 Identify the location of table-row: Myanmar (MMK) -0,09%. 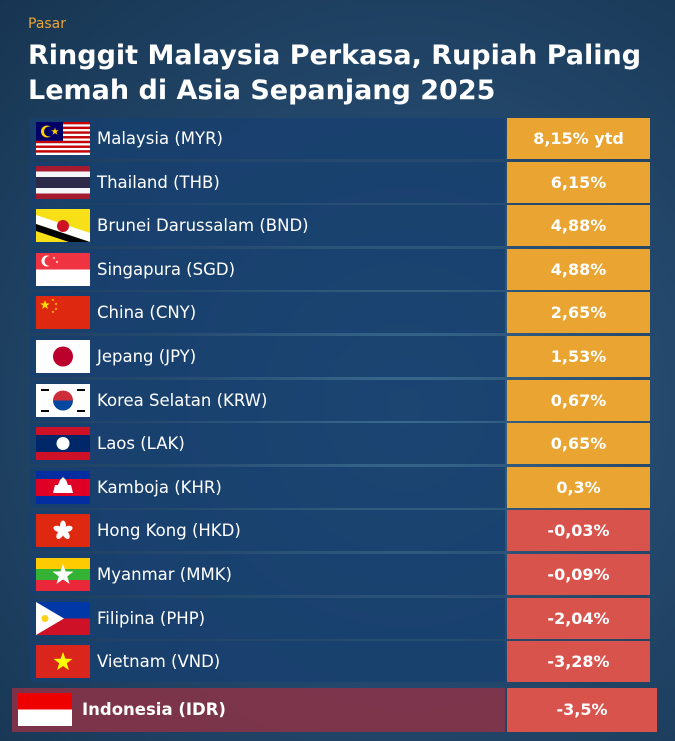
(340, 574).